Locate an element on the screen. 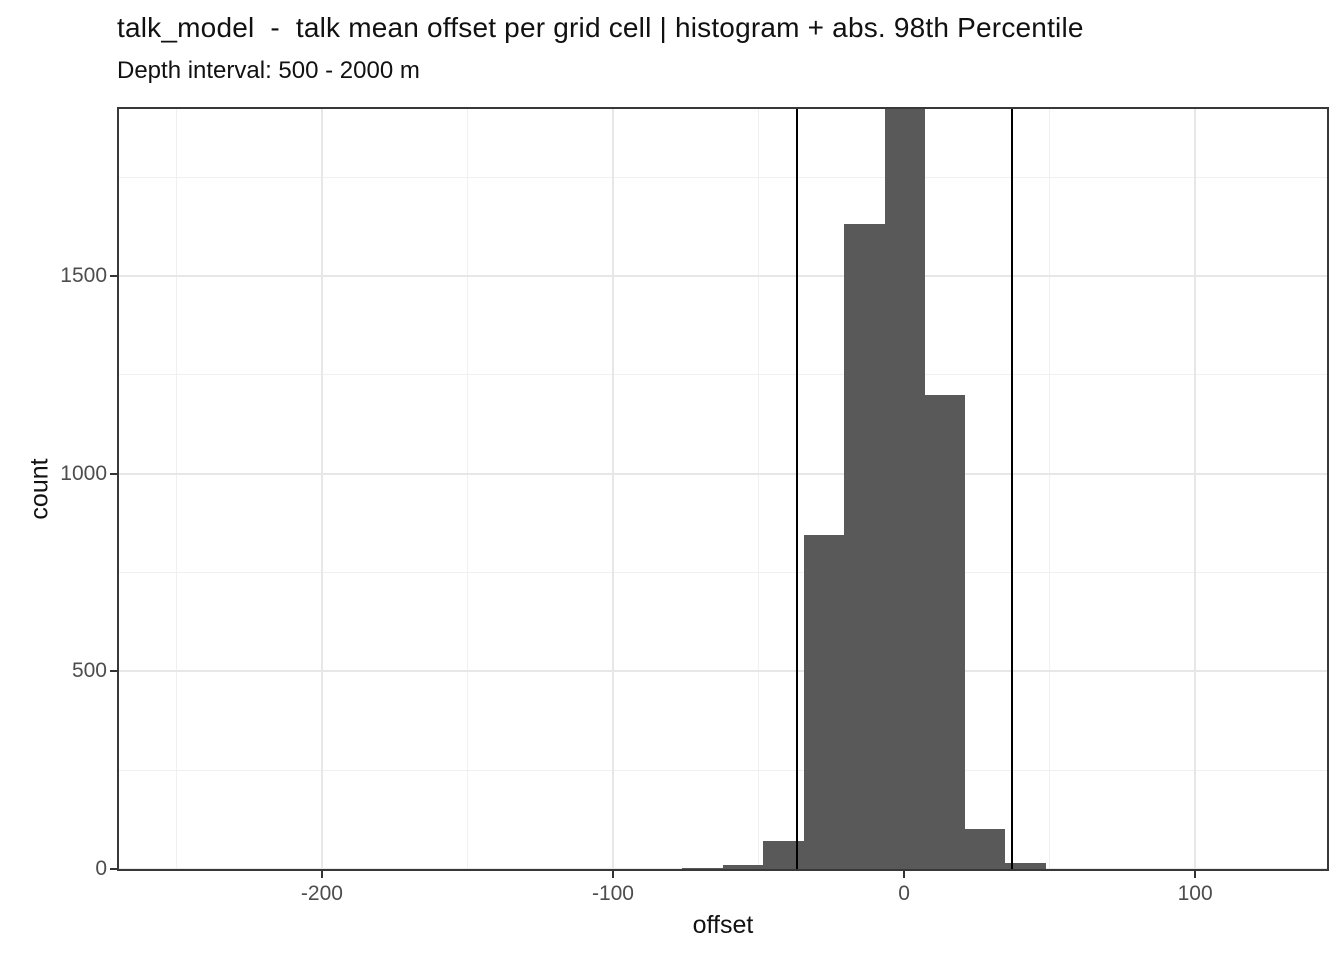 The height and width of the screenshot is (960, 1344). y-tick-label: 0 is located at coordinates (101, 869).